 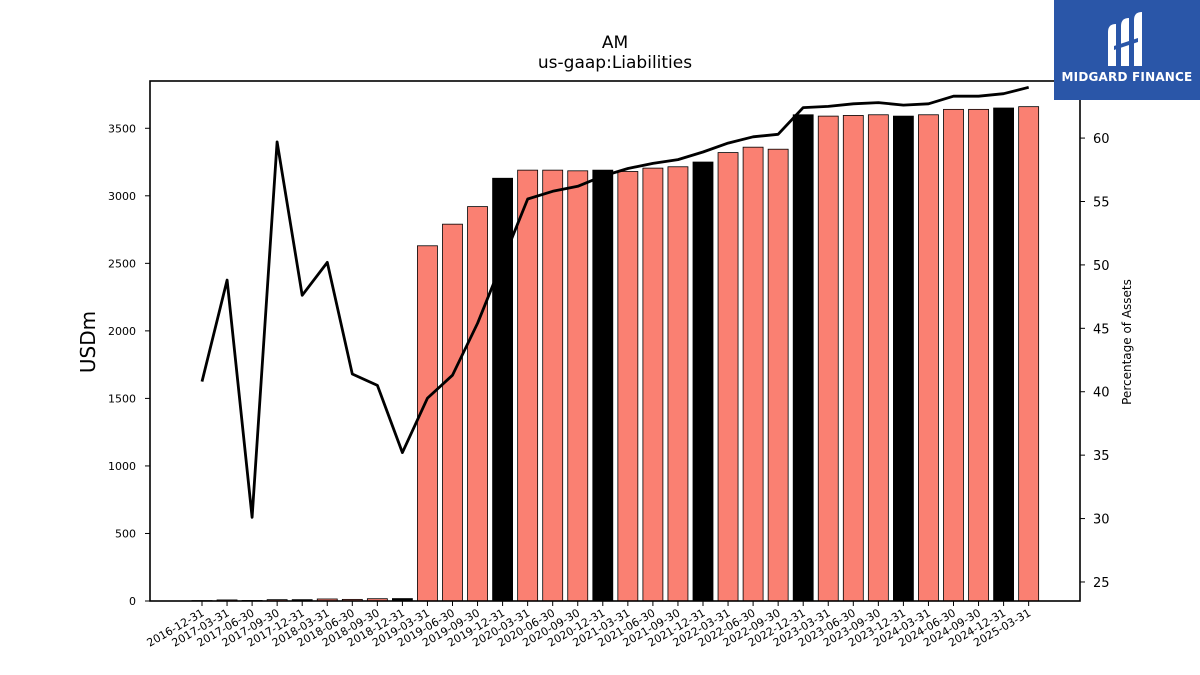 I want to click on y-tick-label-left: 2000, so click(x=122, y=331).